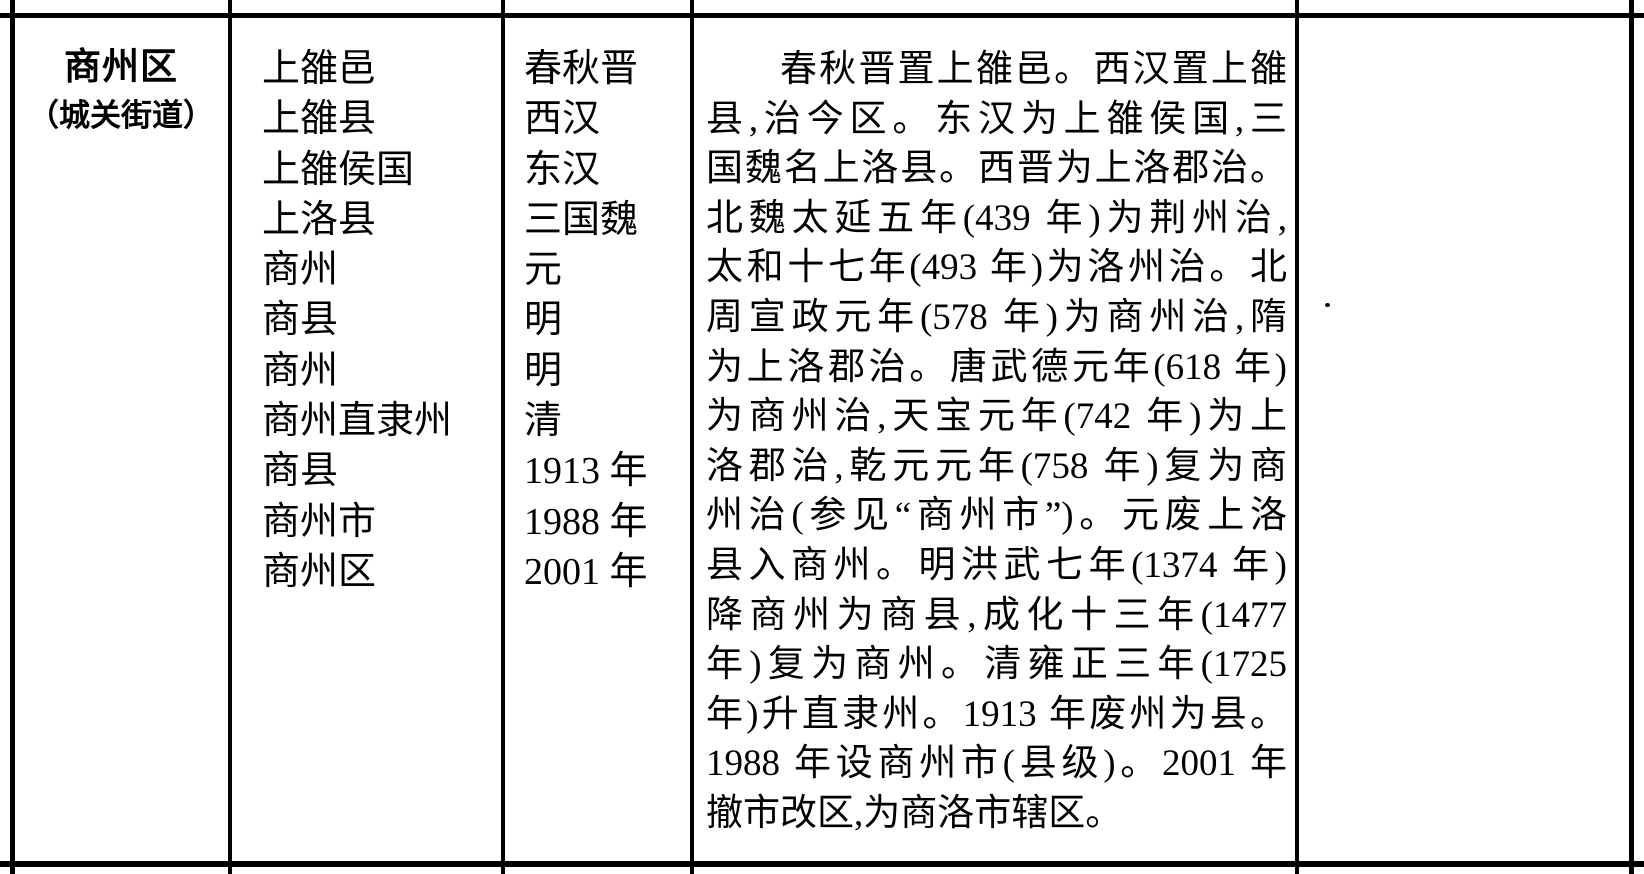 The image size is (1644, 874). I want to click on period: 元, so click(543, 270).